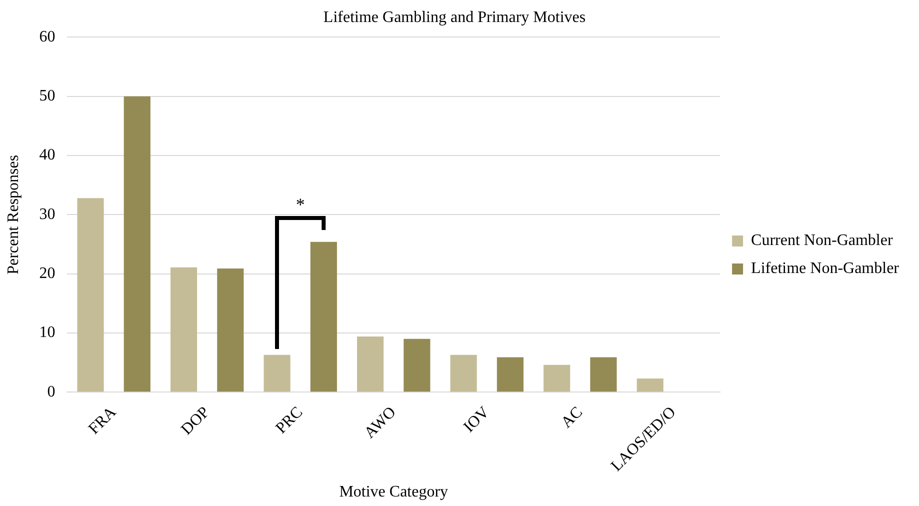  Describe the element at coordinates (51, 391) in the screenshot. I see `y-tick-label: 0` at that location.